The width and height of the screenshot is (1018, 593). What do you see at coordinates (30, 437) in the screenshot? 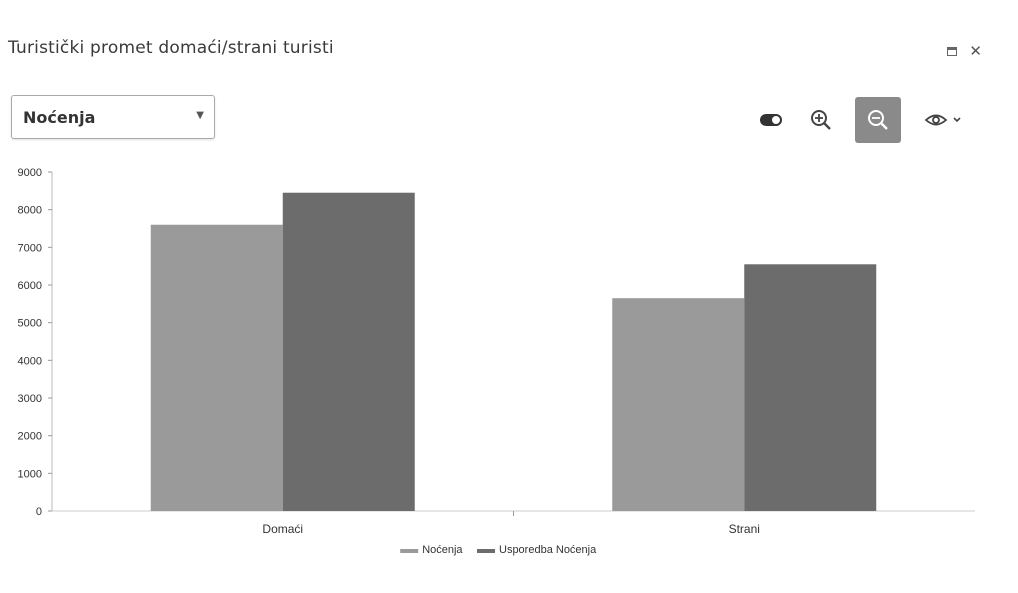
I see `y-tick-label: 2000` at bounding box center [30, 437].